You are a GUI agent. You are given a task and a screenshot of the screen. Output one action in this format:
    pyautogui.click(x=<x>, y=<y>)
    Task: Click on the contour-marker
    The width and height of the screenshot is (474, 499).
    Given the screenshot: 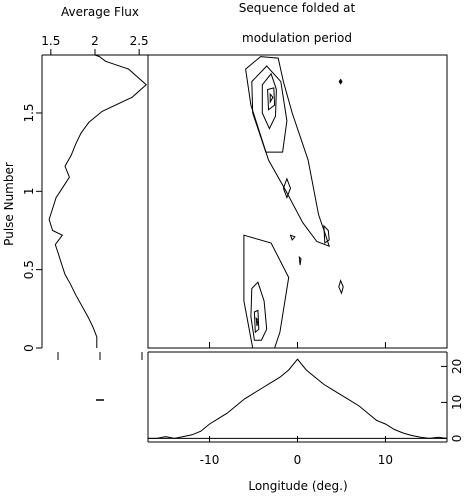 What is the action you would take?
    pyautogui.click(x=340, y=81)
    